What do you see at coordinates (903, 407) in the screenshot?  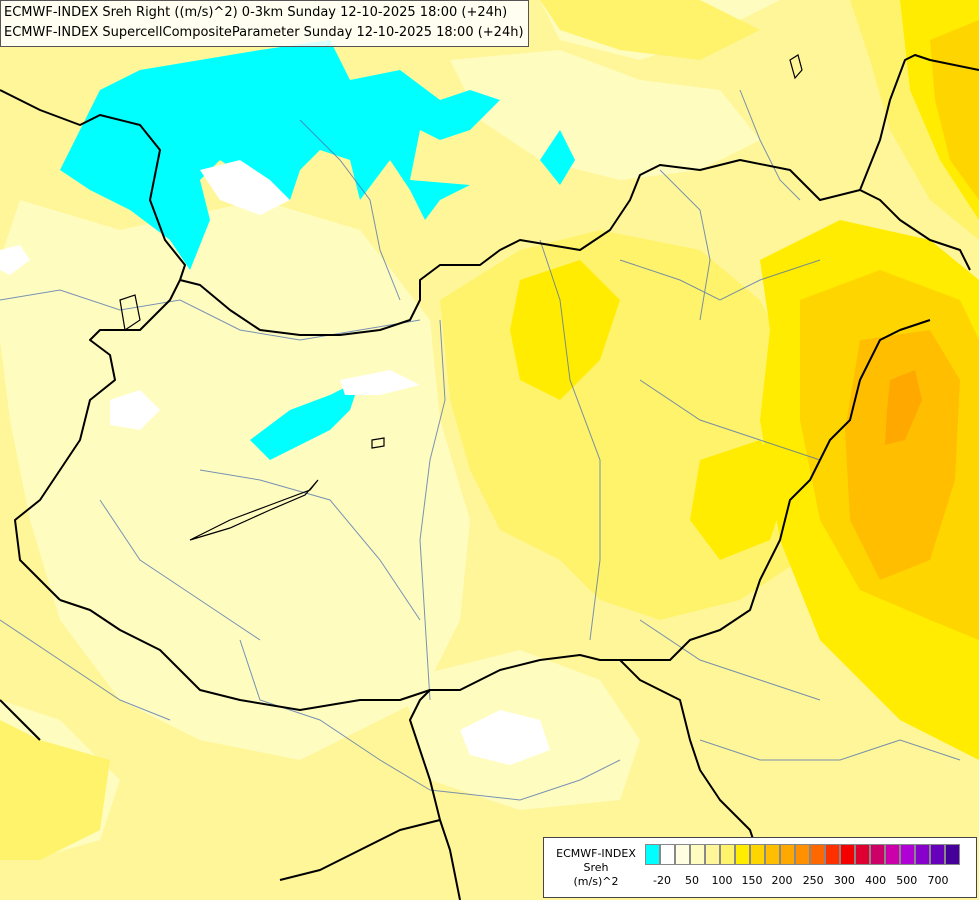 I see `field-dark-orange` at bounding box center [903, 407].